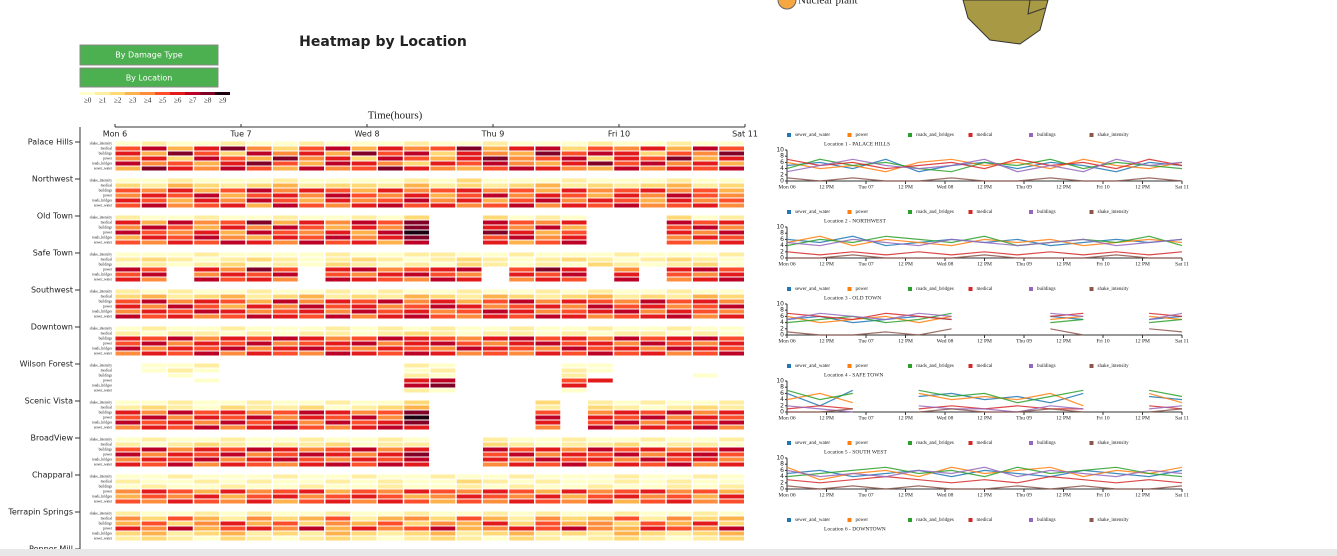 This screenshot has width=1337, height=556. I want to click on x-tick-label: Fri 10, so click(1103, 264).